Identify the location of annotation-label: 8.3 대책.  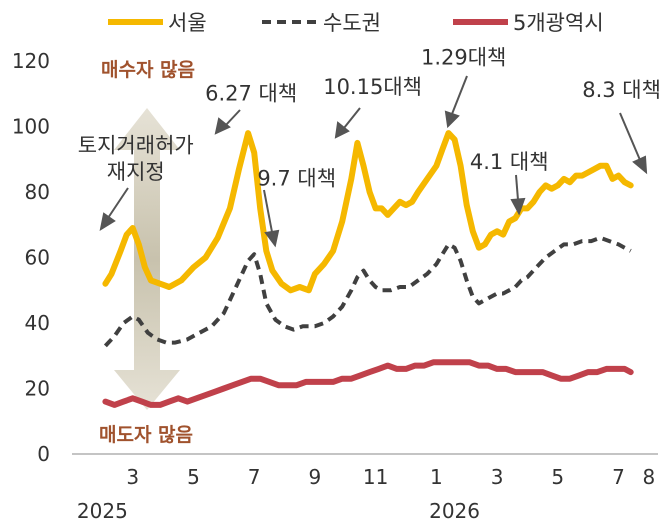
(621, 90).